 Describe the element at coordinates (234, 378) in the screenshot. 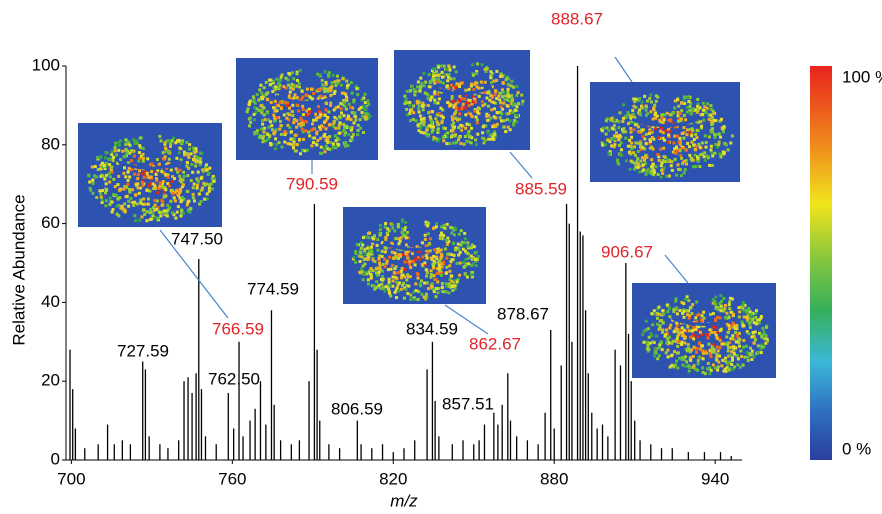

I see `peak-label: 762.50` at that location.